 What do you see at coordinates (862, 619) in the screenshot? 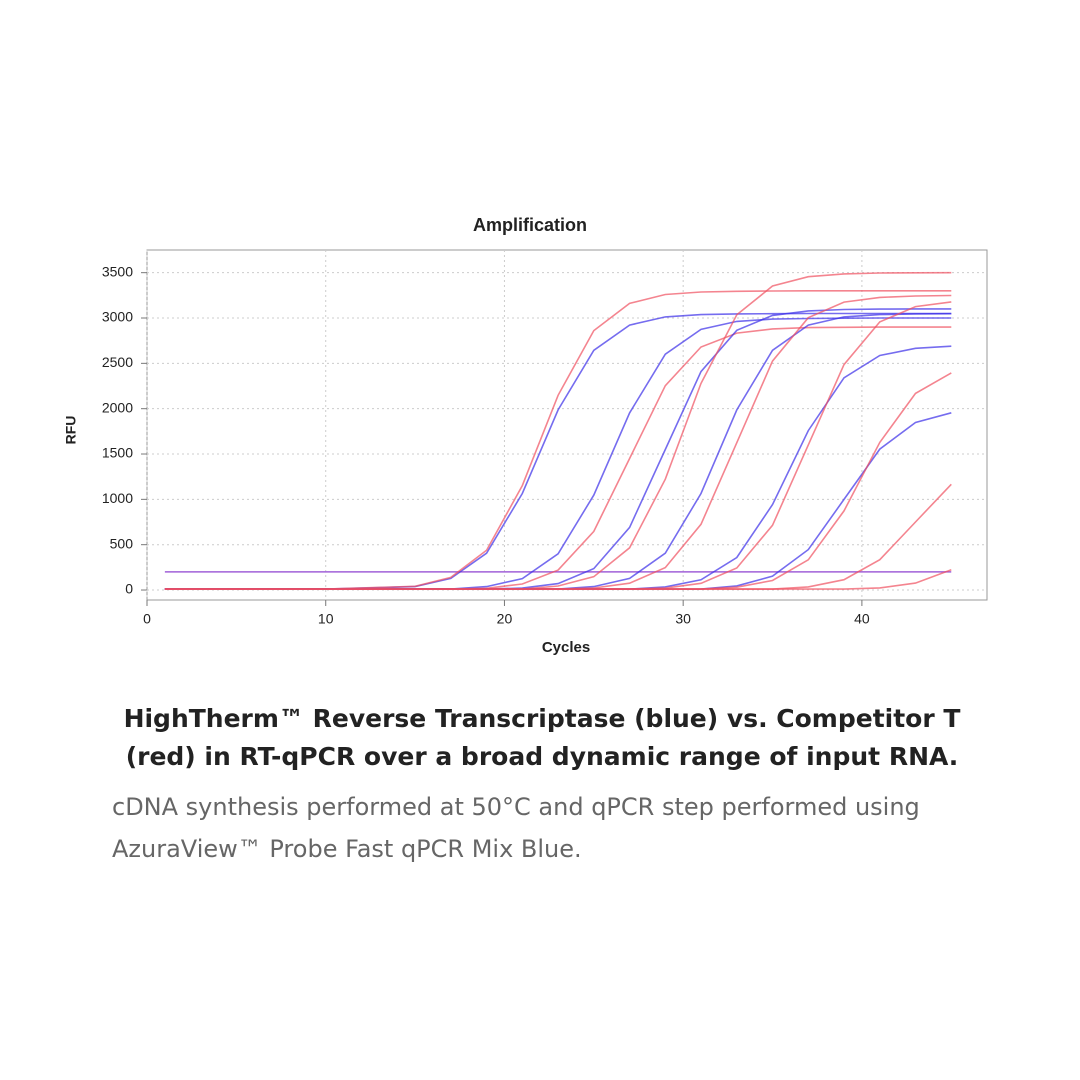
I see `x-tick-label: 40` at bounding box center [862, 619].